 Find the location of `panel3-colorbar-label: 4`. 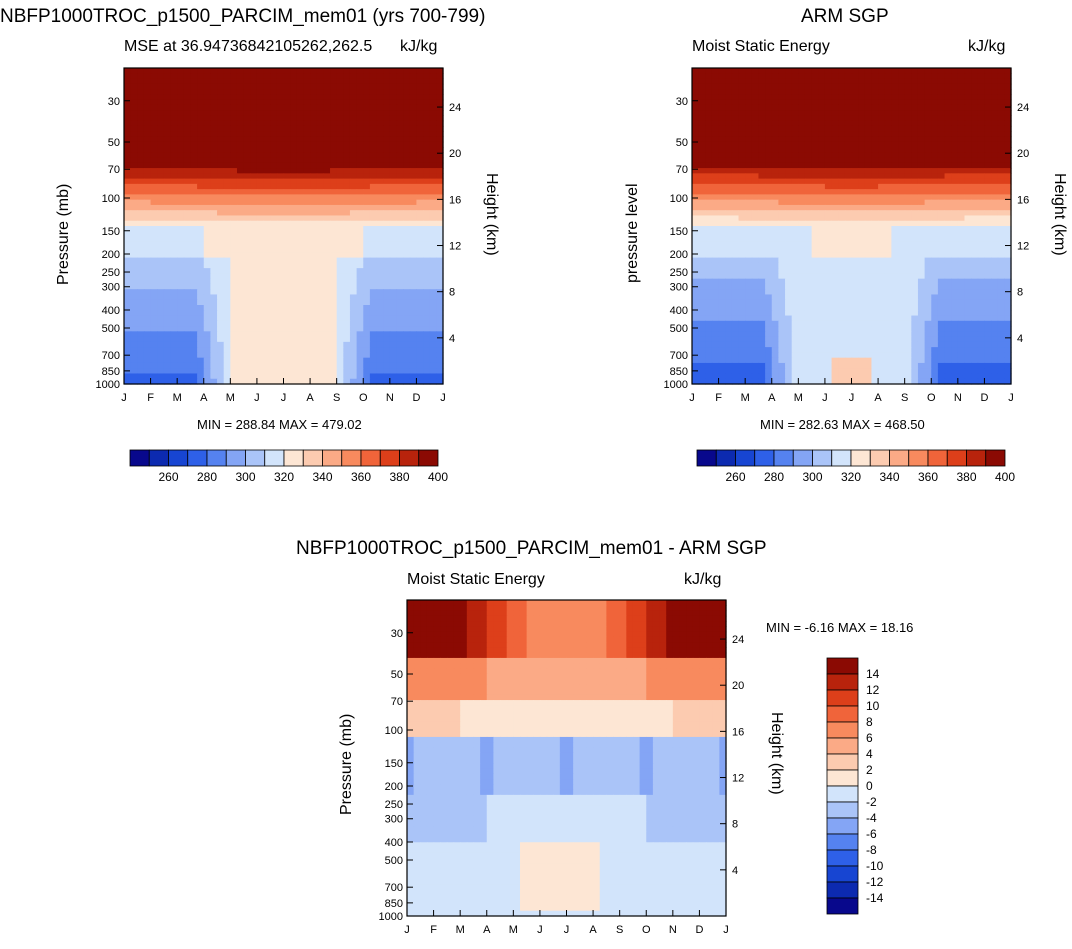

panel3-colorbar-label: 4 is located at coordinates (869, 754).